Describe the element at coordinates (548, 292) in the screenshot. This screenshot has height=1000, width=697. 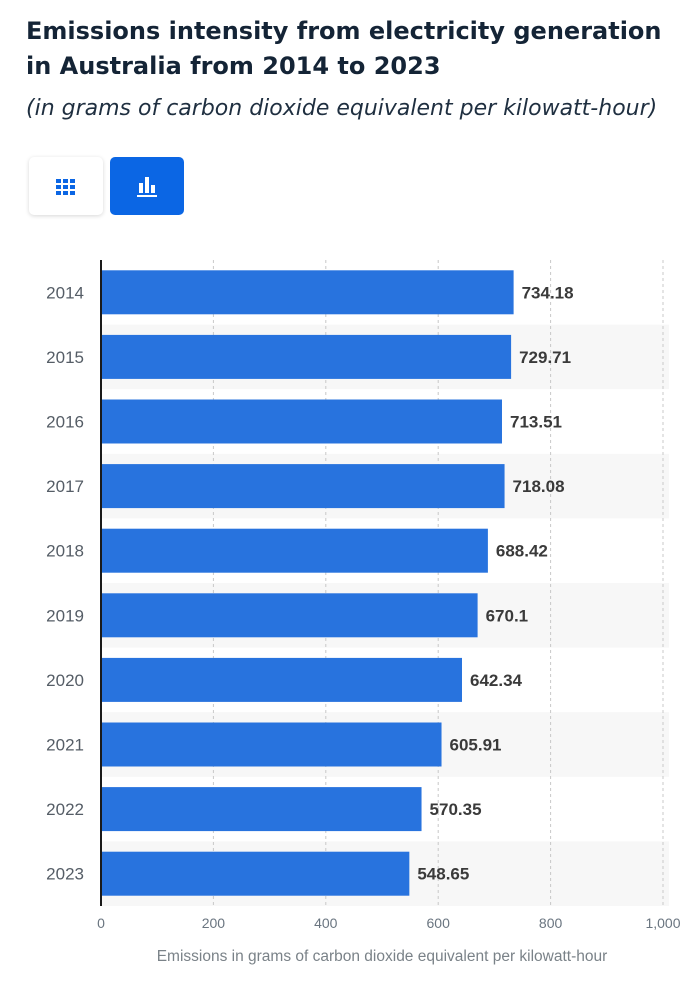
I see `value-label: 734.18` at that location.